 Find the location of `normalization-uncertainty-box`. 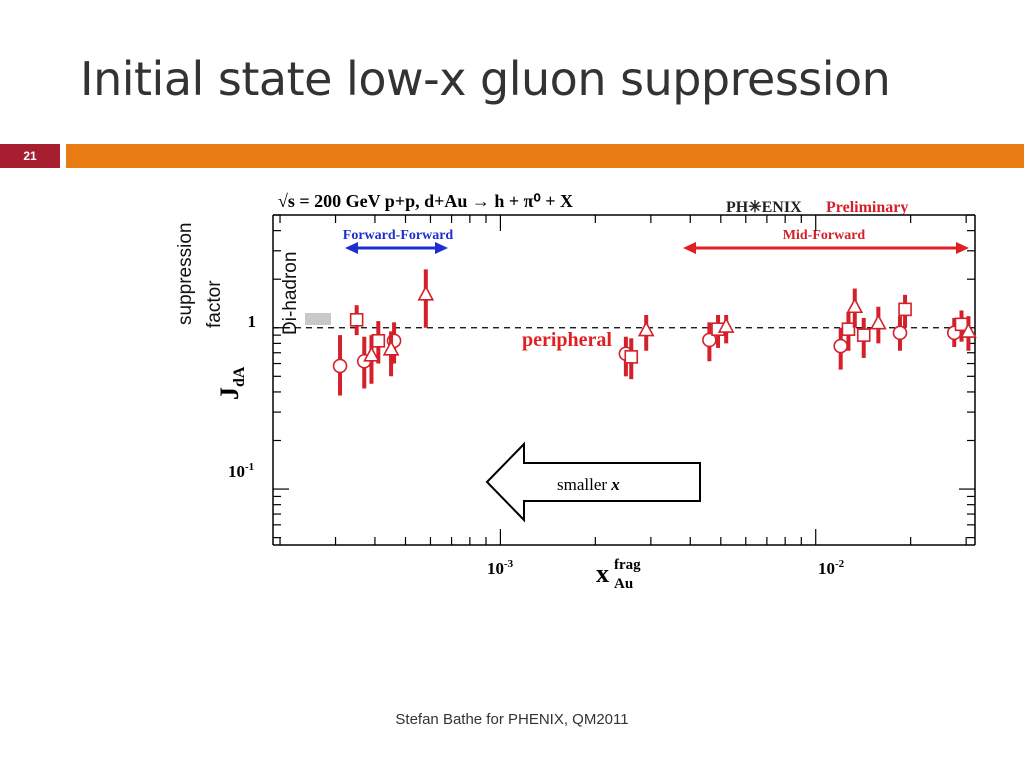

normalization-uncertainty-box is located at coordinates (318, 319).